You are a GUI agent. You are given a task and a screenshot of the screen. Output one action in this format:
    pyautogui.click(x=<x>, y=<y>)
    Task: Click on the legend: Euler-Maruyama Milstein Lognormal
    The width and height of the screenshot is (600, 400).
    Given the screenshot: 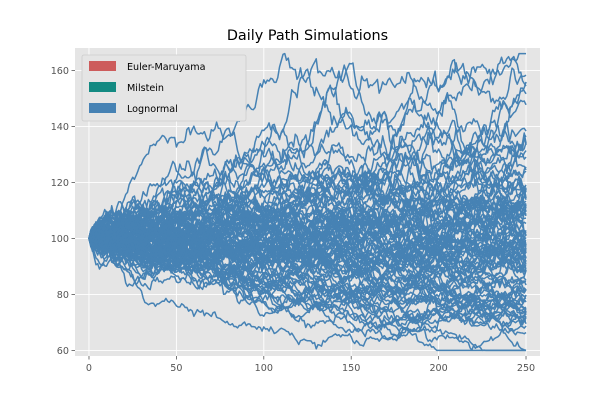 What is the action you would take?
    pyautogui.click(x=164, y=88)
    